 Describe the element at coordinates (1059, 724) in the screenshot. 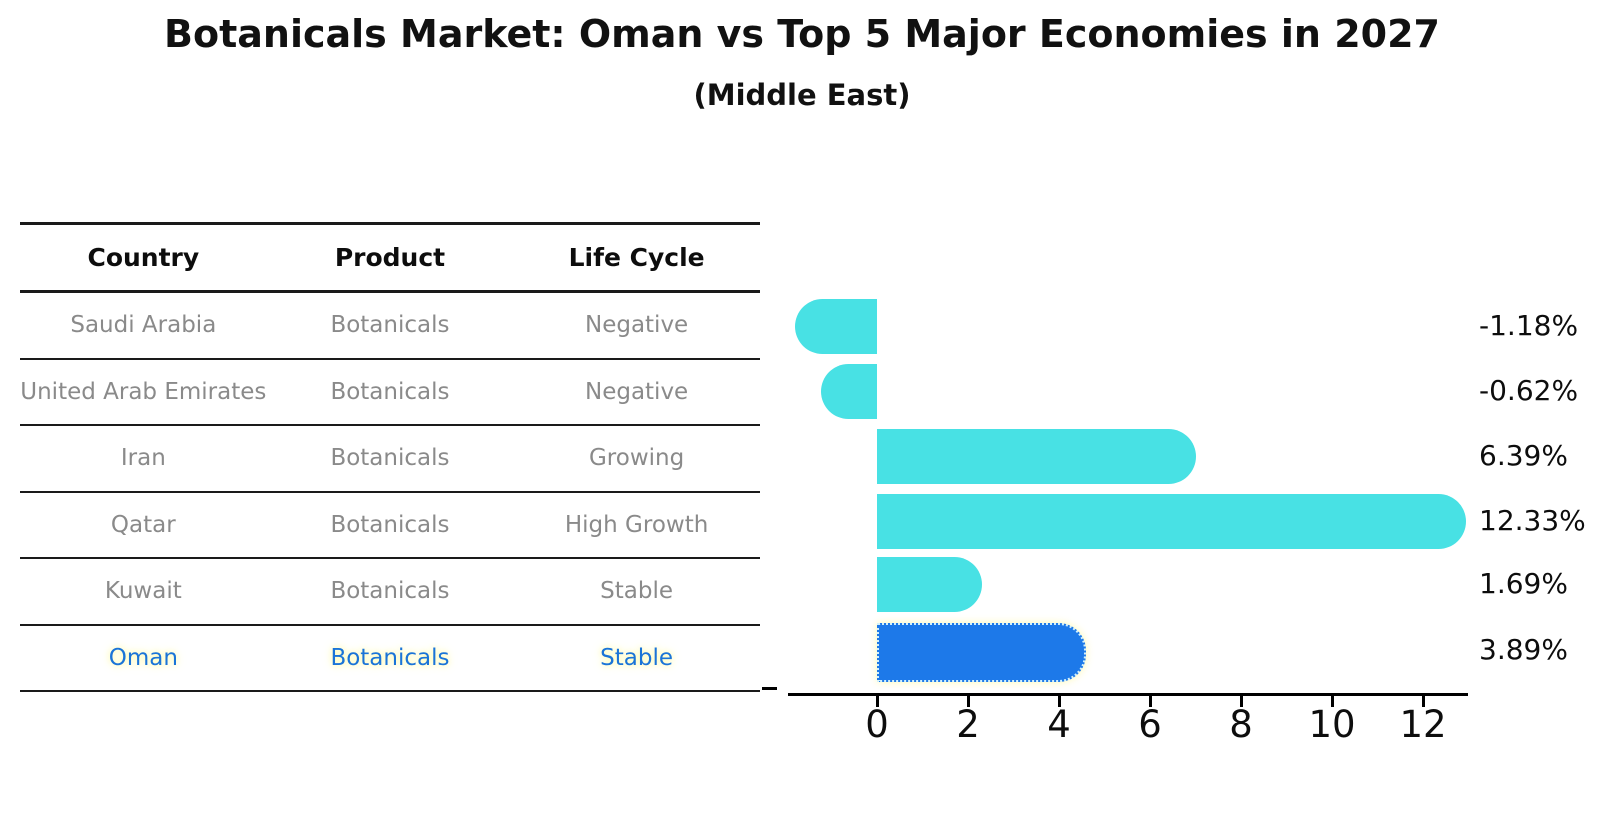

I see `x-tick-label-4: 4` at that location.